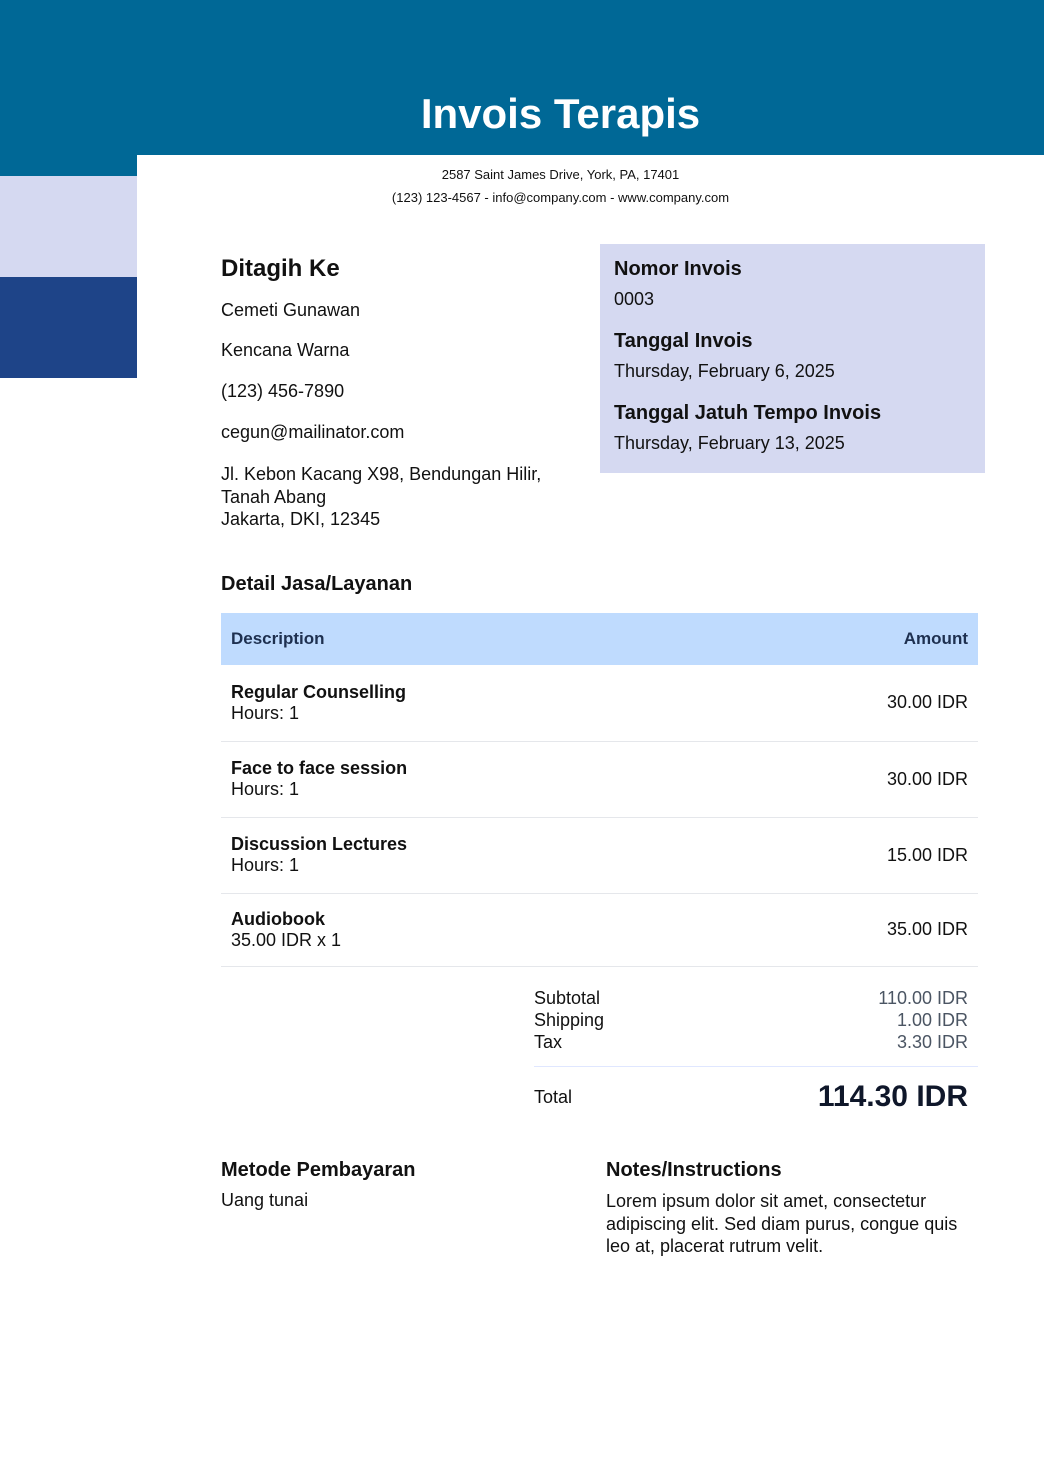 The width and height of the screenshot is (1044, 1477). Describe the element at coordinates (68, 327) in the screenshot. I see `decor-band-dark` at that location.